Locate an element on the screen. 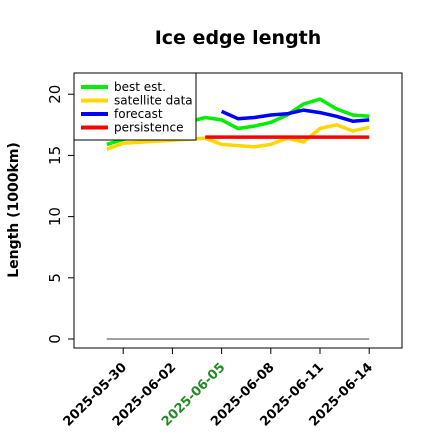 The width and height of the screenshot is (440, 445). legend-label: satellite data is located at coordinates (153, 101).